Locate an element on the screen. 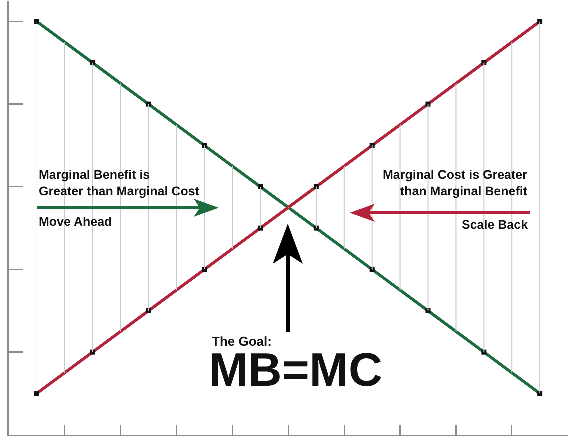  annotation: Marginal Benefit is Greater than Marginal Cost is located at coordinates (119, 183).